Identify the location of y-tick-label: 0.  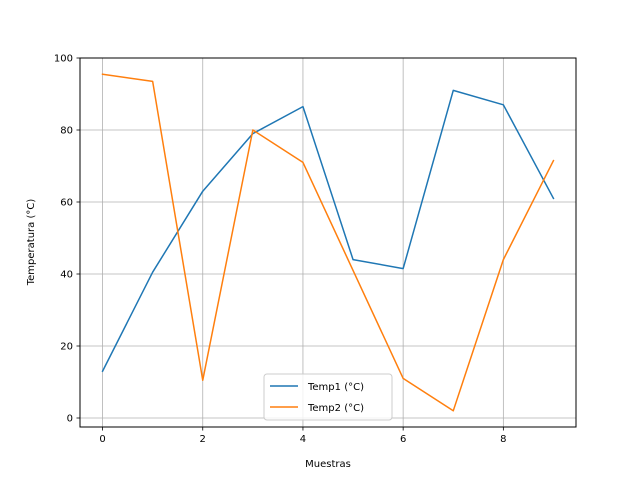
(70, 419).